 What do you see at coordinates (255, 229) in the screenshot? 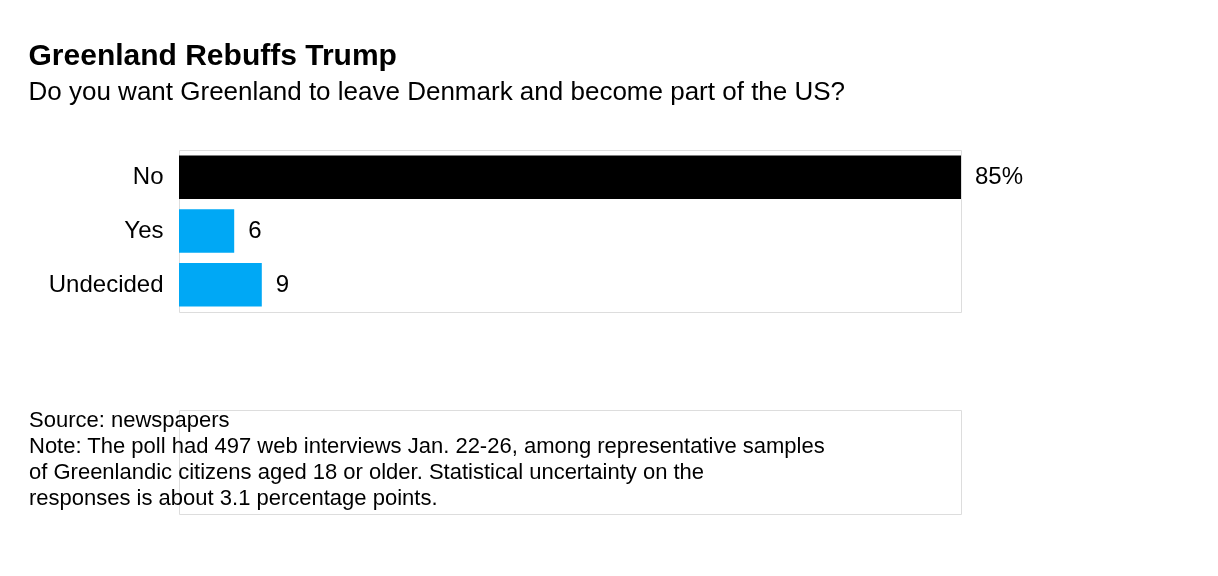
I see `data-label: 6` at bounding box center [255, 229].